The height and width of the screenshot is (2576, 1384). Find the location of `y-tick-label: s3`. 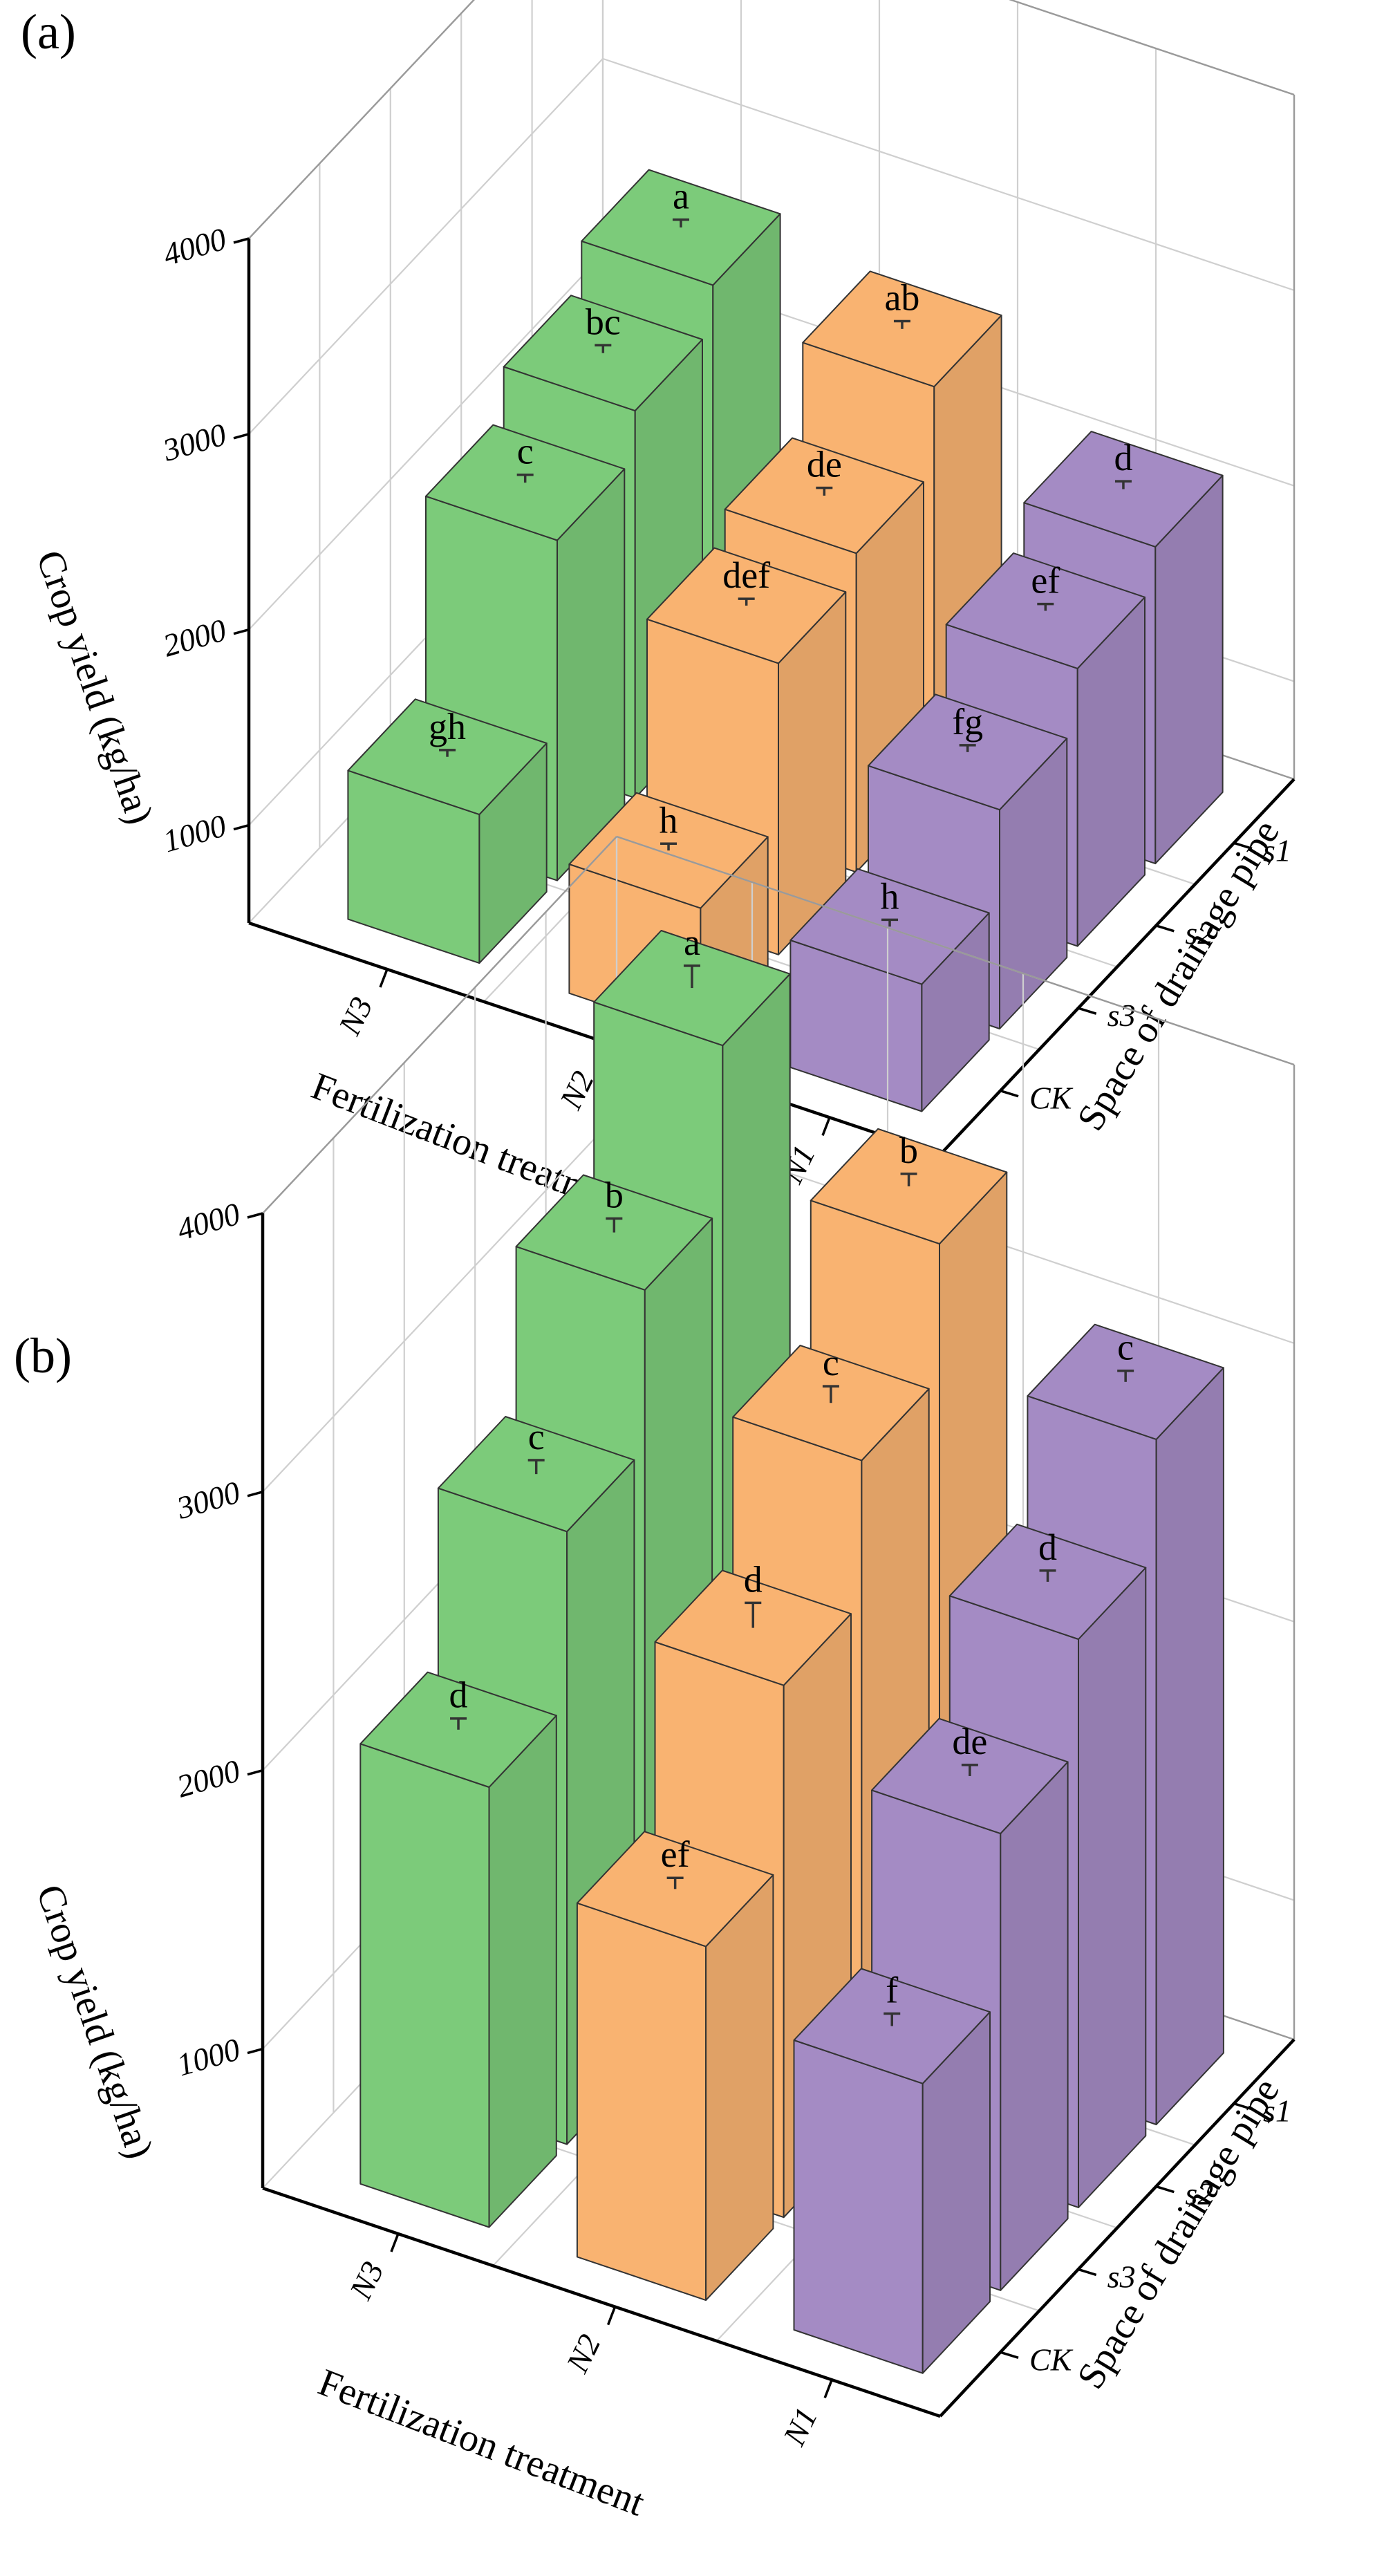

y-tick-label: s3 is located at coordinates (1121, 2276).